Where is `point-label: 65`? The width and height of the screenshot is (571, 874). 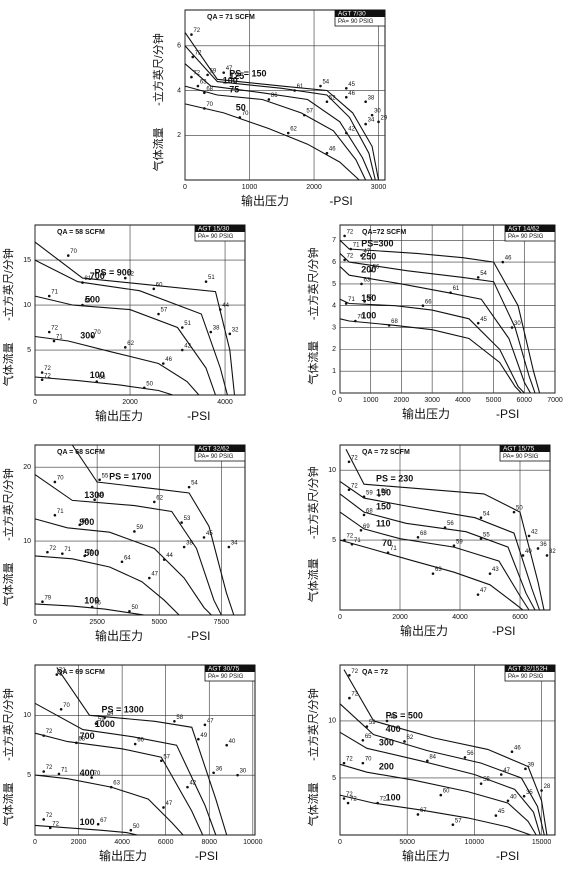
point-label: 65 is located at coordinates (368, 737).